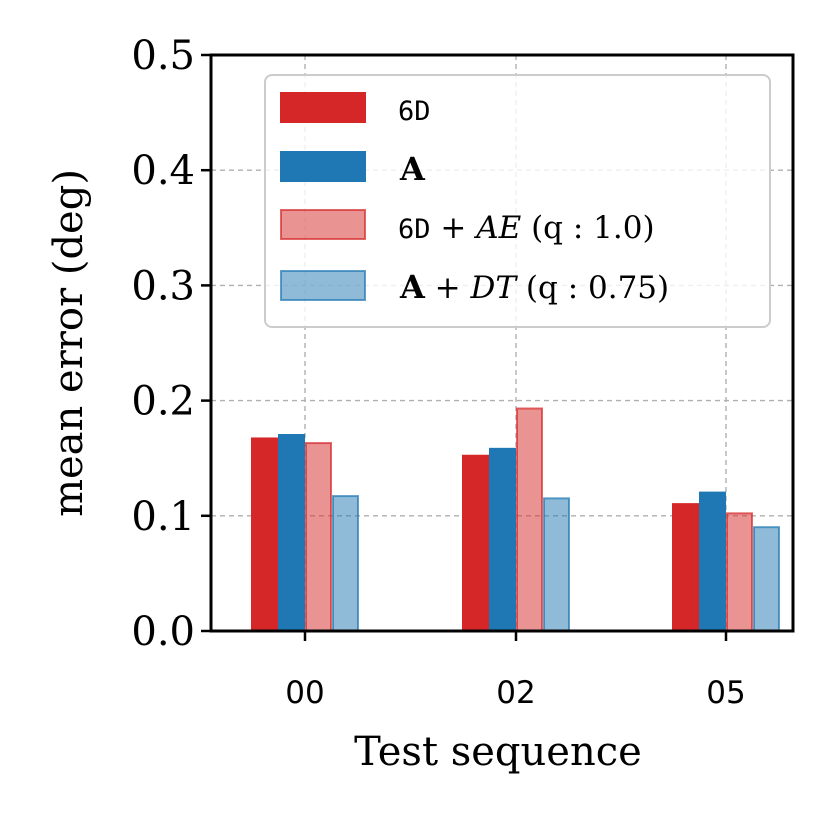 The width and height of the screenshot is (829, 817). I want to click on legend-label-6d: 6D, so click(414, 111).